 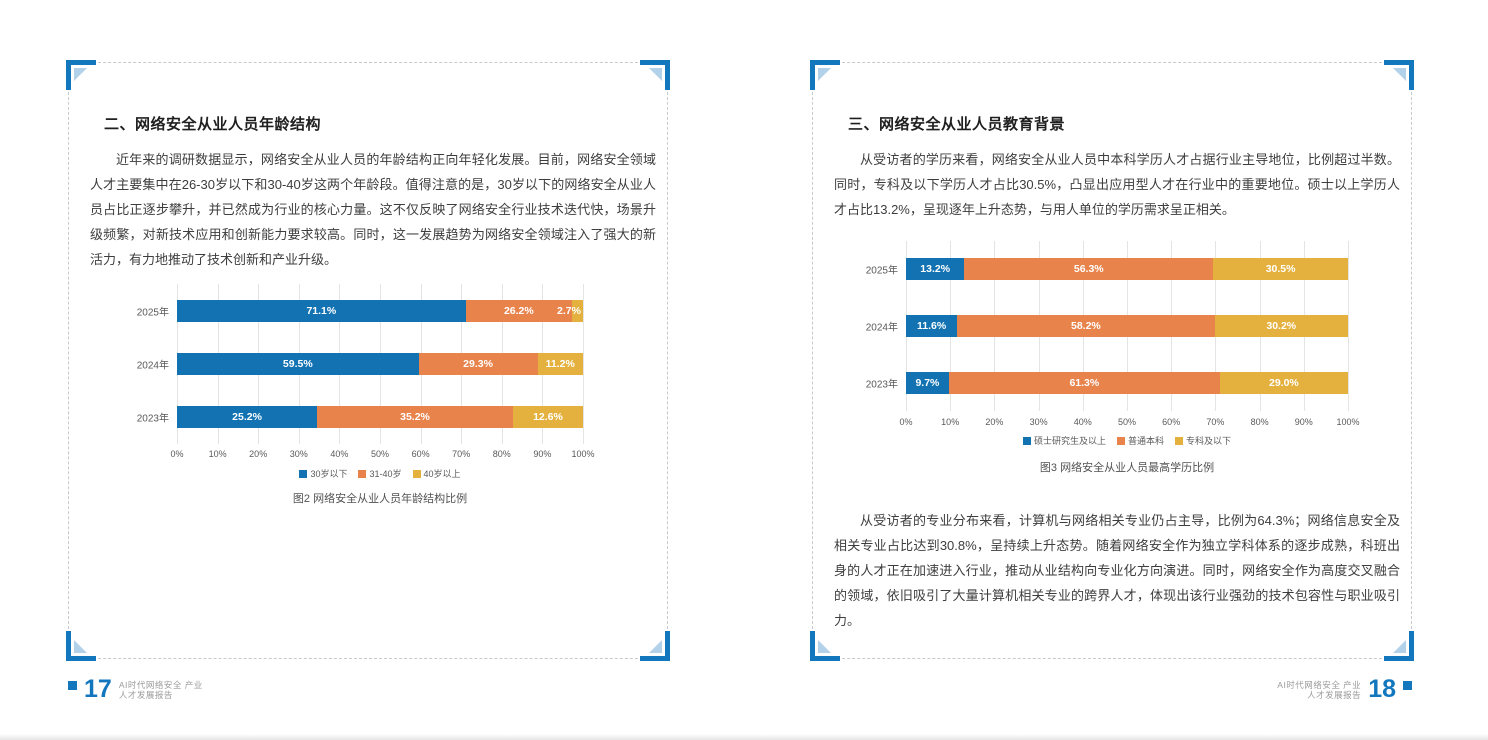 What do you see at coordinates (1069, 441) in the screenshot?
I see `legend-label: 硕士研究生及以上` at bounding box center [1069, 441].